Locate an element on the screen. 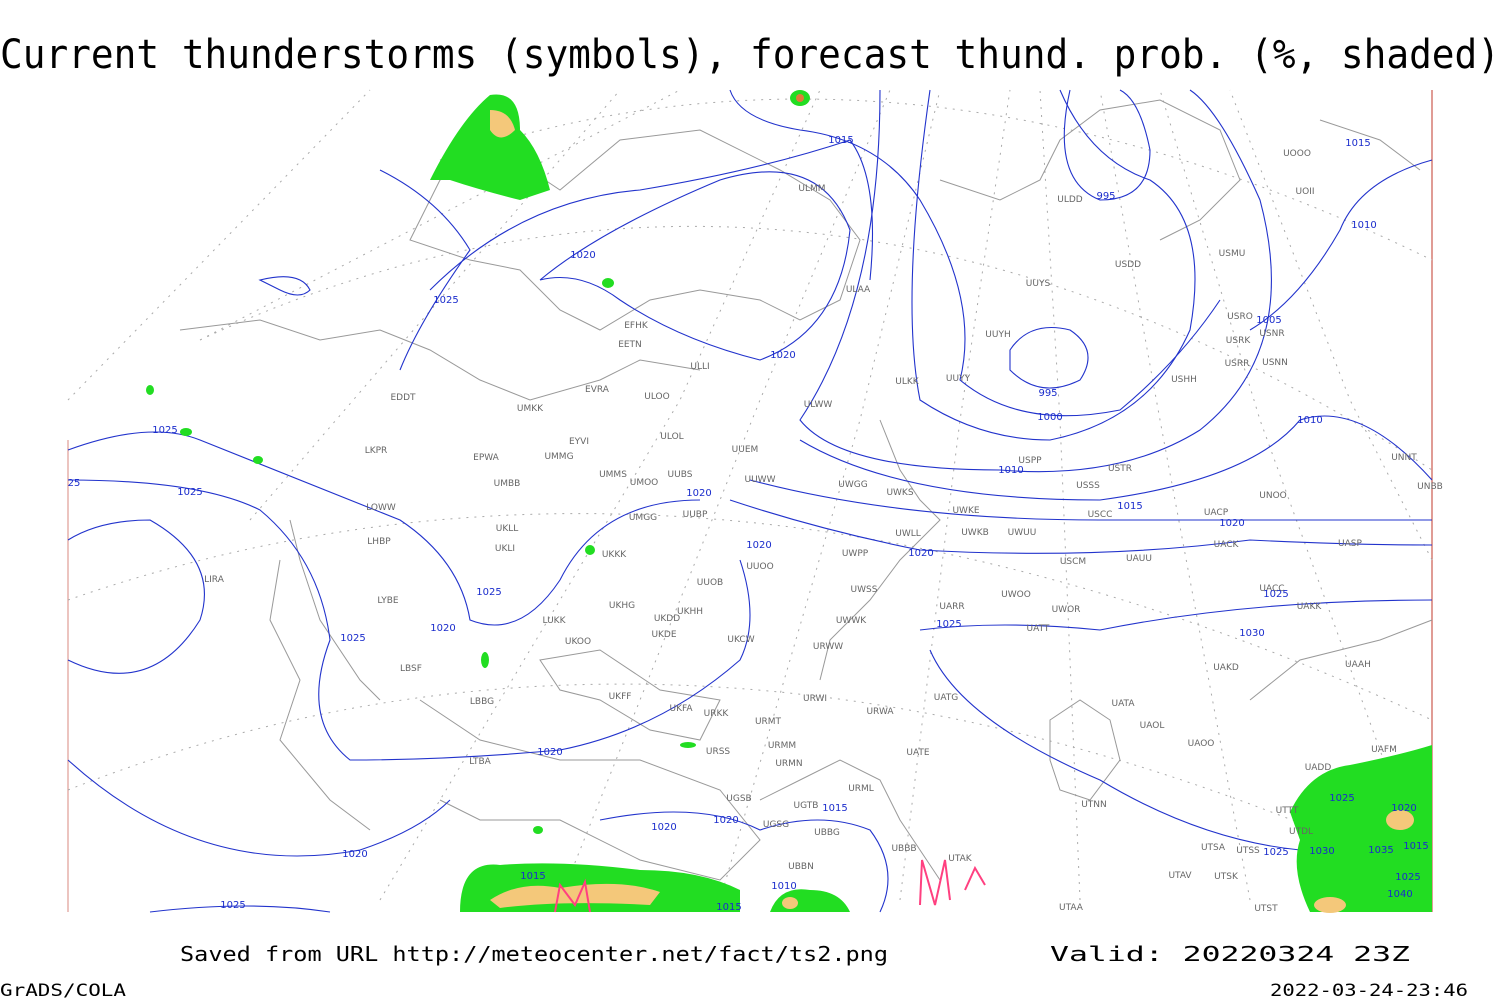  station-code: UAUU is located at coordinates (1139, 559).